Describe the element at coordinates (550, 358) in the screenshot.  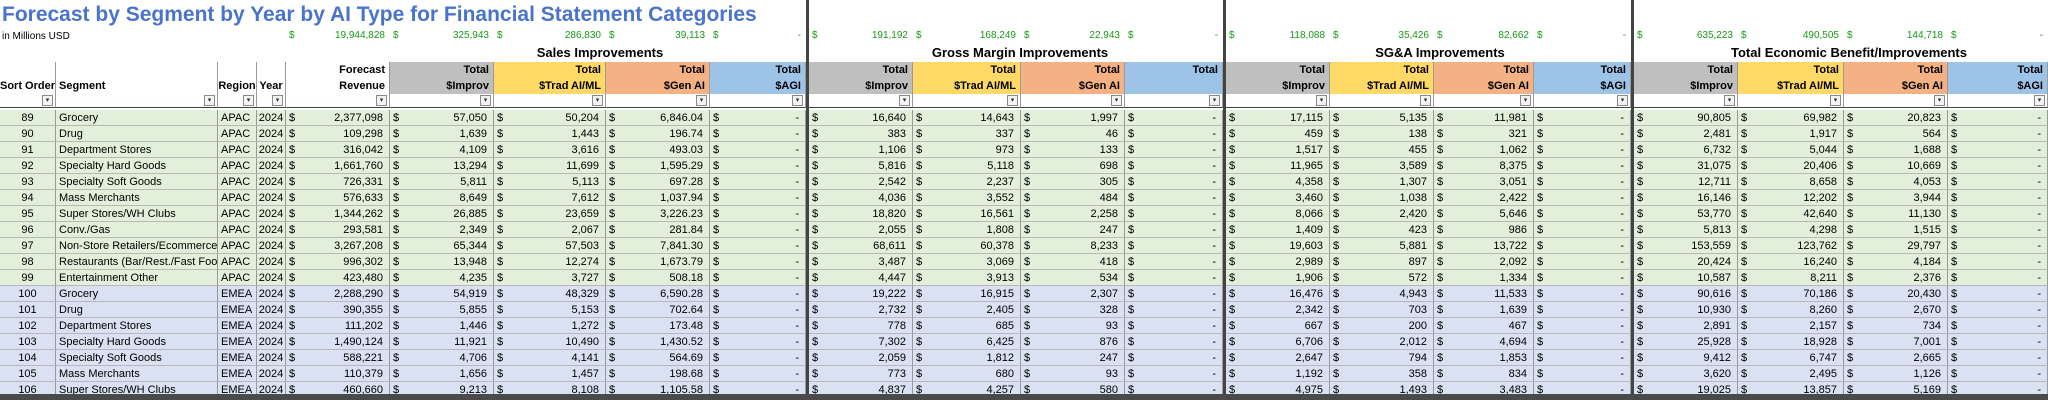
I see `cell-sales-1: $4,141` at that location.